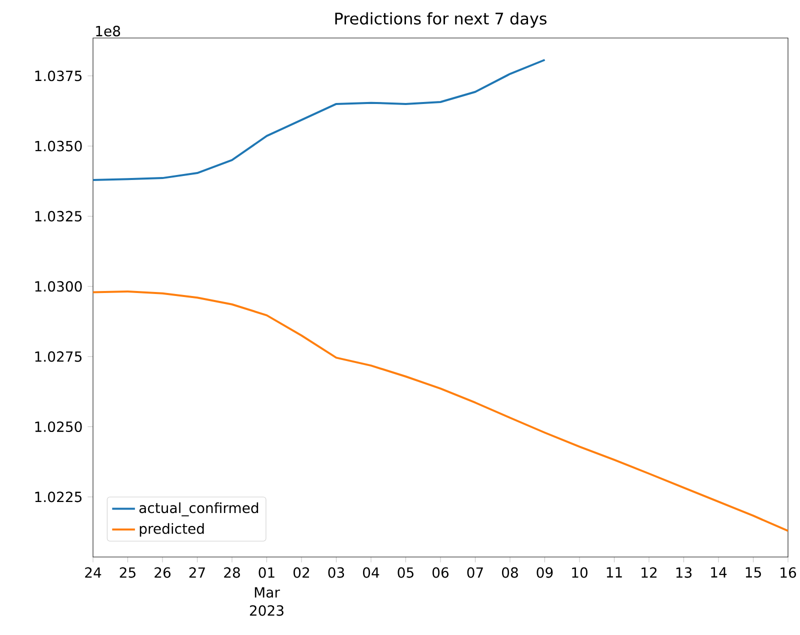 This screenshot has width=800, height=635. Describe the element at coordinates (128, 572) in the screenshot. I see `x-tick-label: 25` at that location.